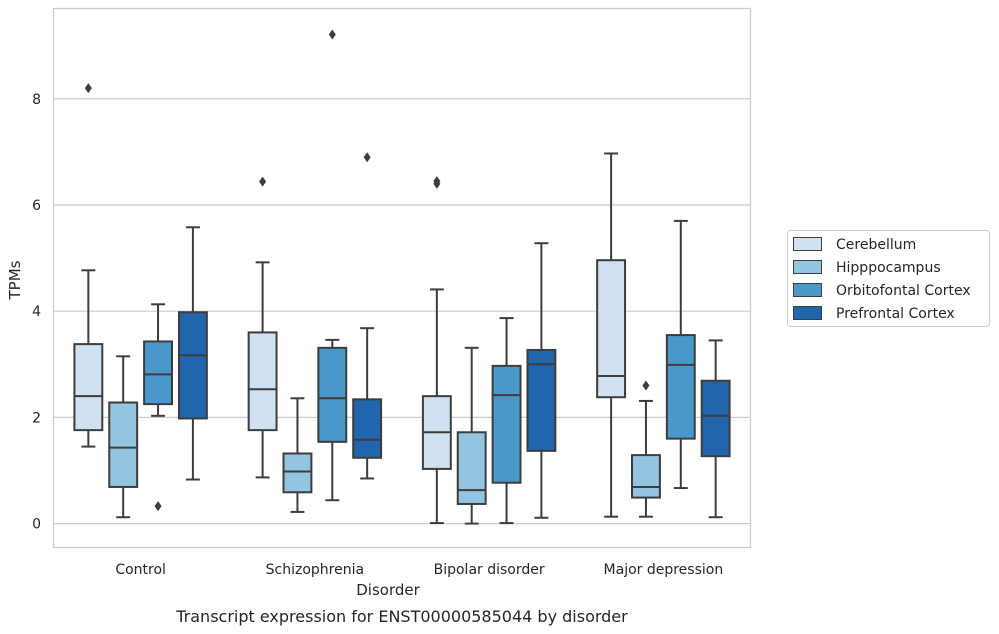 Image resolution: width=999 pixels, height=634 pixels. I want to click on y-tick-label: 0, so click(36, 525).